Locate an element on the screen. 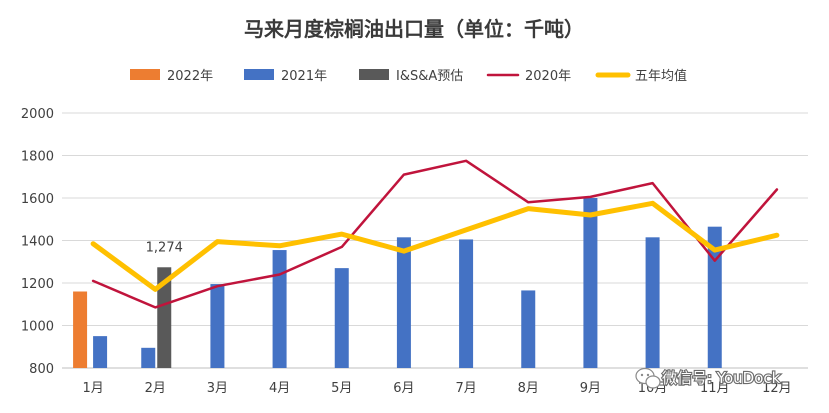 This screenshot has width=829, height=413. legend-label: I&S&A预估 is located at coordinates (429, 76).